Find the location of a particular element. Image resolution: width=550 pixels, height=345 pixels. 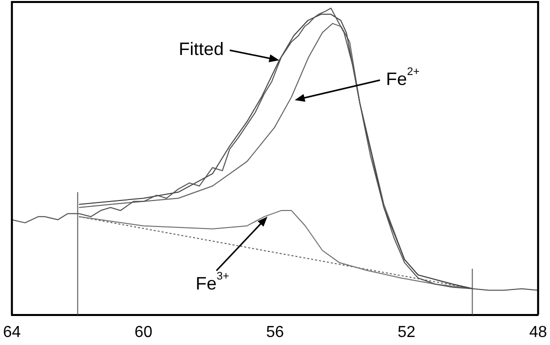

x-tick-label: 64 is located at coordinates (12, 332).